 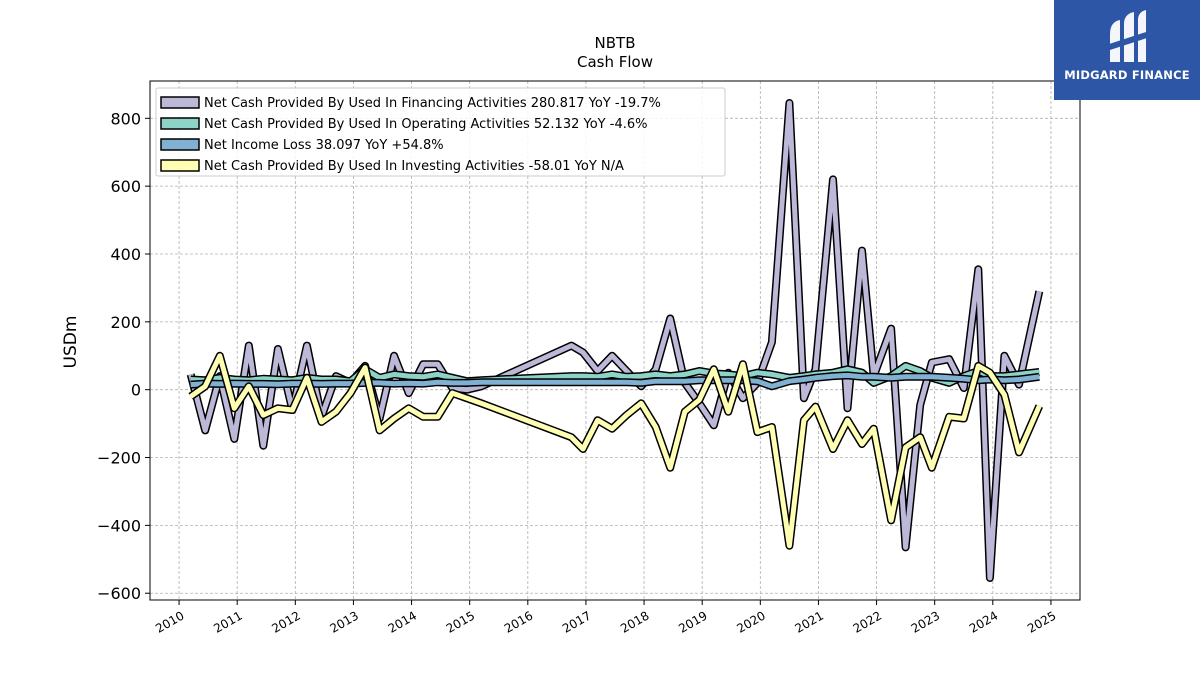 What do you see at coordinates (119, 593) in the screenshot?
I see `y-tick-label: −600` at bounding box center [119, 593].